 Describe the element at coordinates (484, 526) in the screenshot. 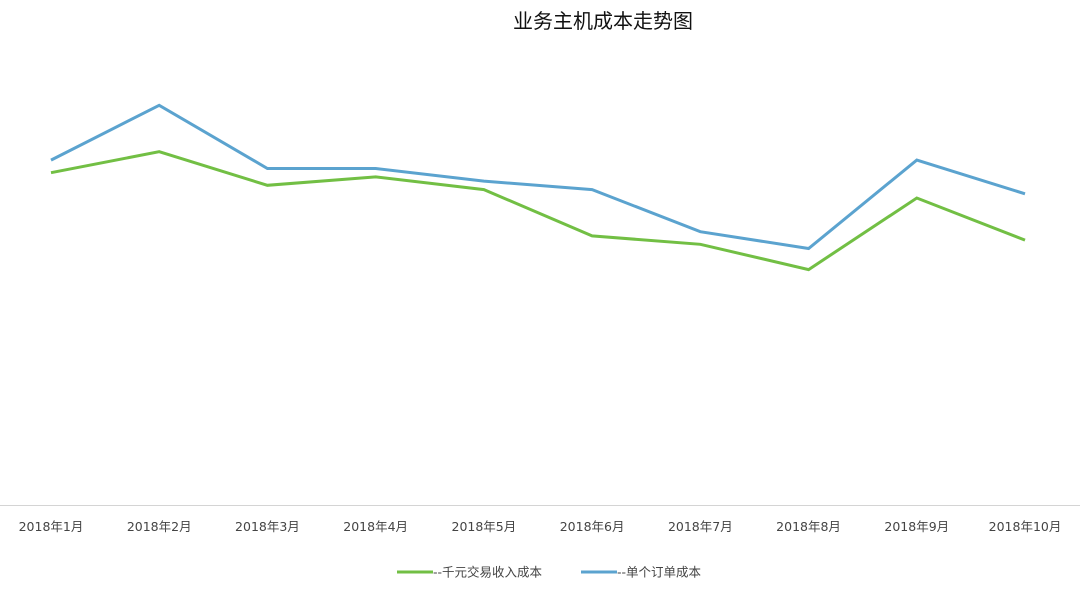

I see `x-tick-label: 2018年5月` at that location.